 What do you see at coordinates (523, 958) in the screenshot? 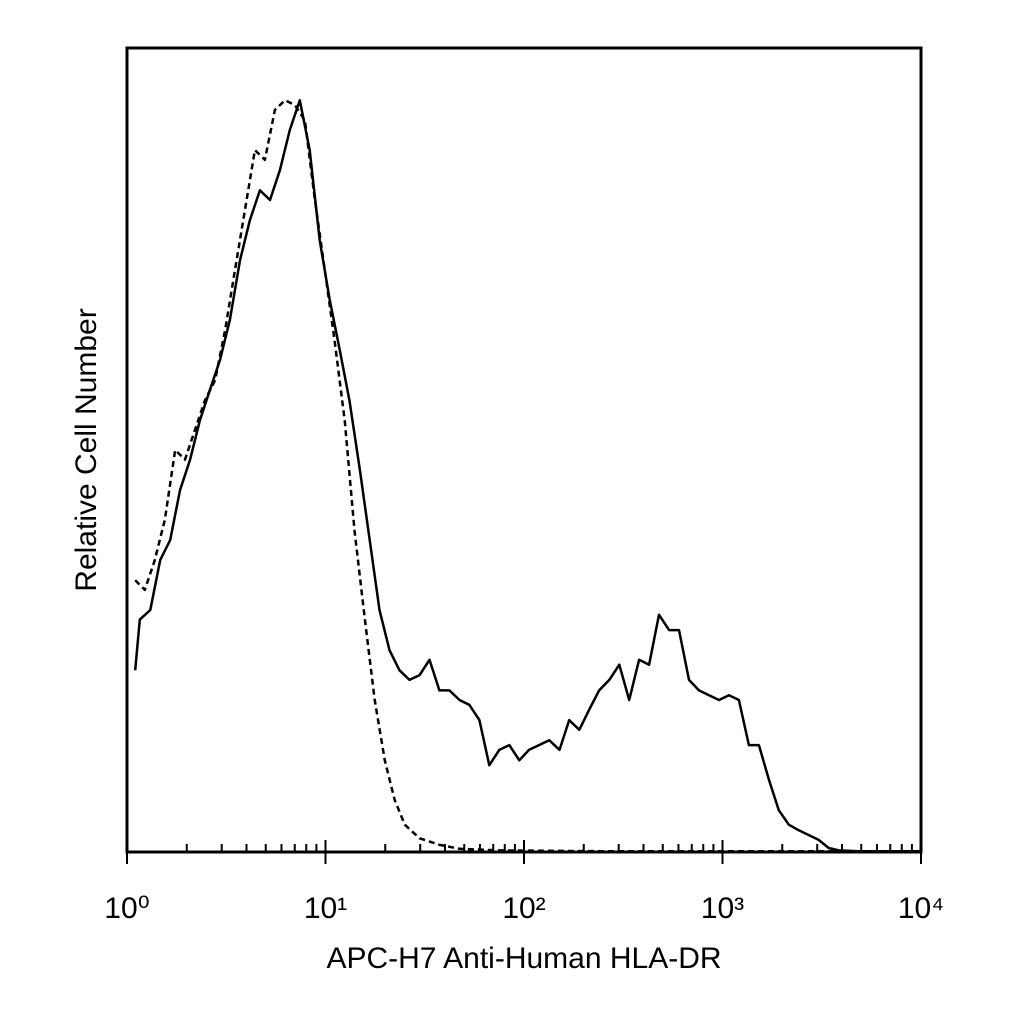
I see `x-axis-label: APC-H7 Anti-Human HLA-DR` at bounding box center [523, 958].